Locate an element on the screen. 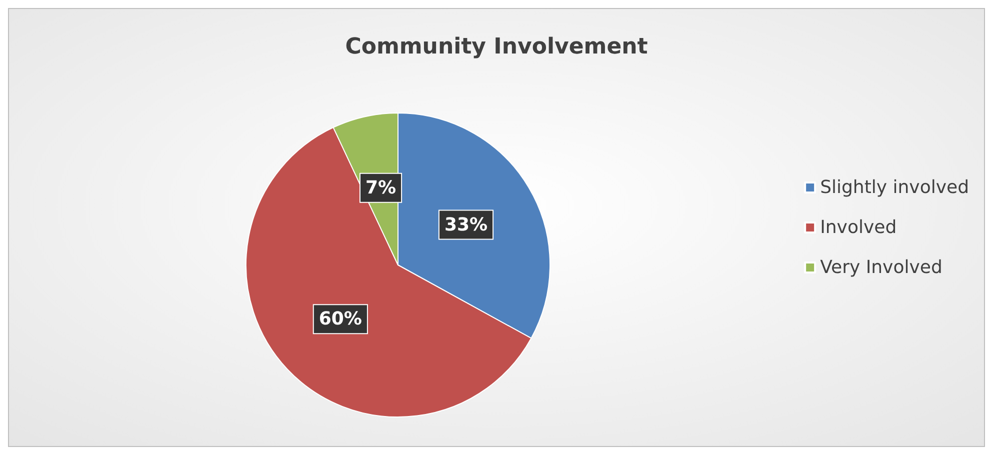 The height and width of the screenshot is (453, 991). data-label: 7% is located at coordinates (380, 187).